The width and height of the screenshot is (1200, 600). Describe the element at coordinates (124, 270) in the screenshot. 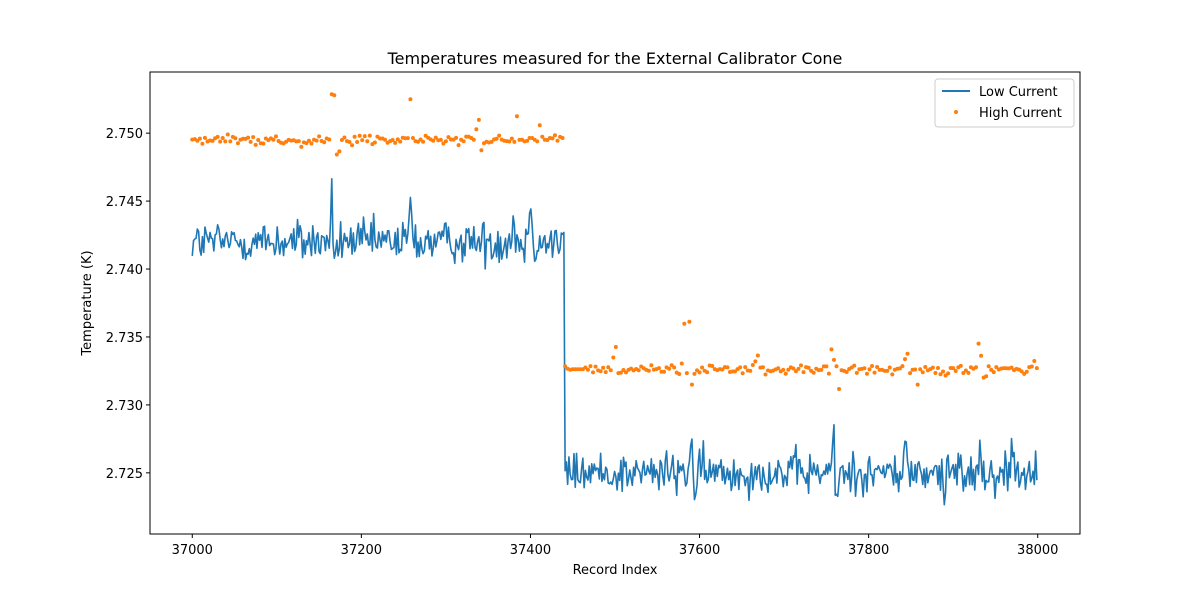

I see `y-tick-label: 2.740` at that location.